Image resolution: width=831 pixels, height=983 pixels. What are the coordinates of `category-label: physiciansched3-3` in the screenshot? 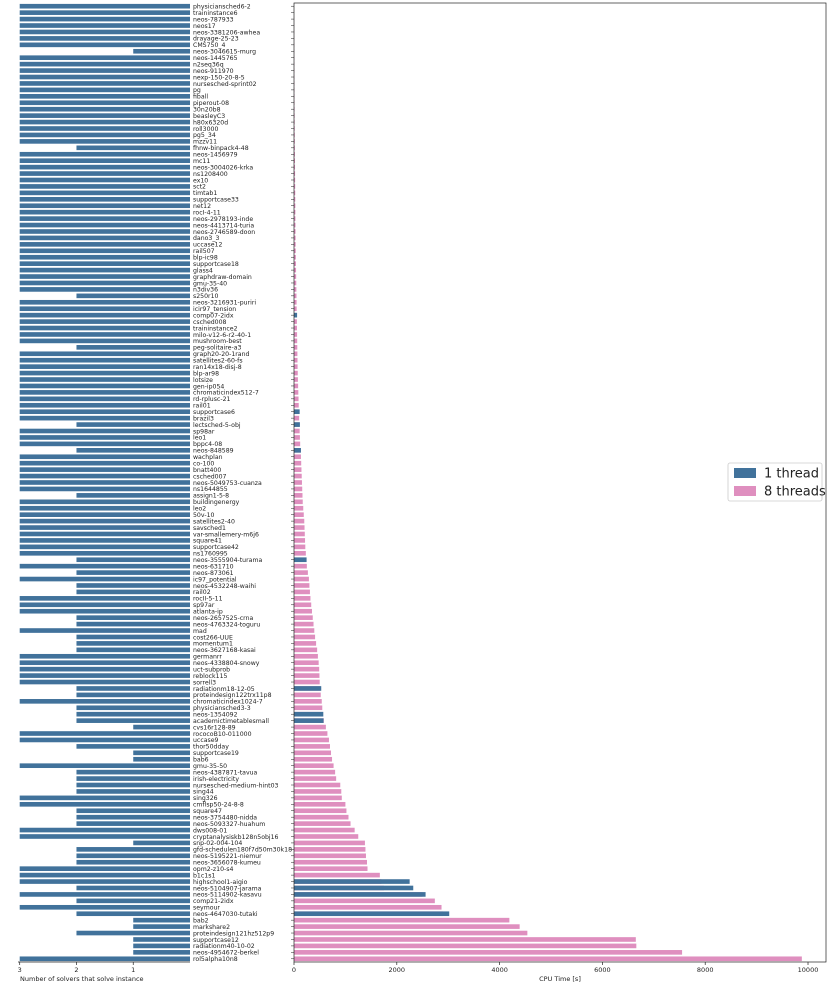 It's located at (222, 708).